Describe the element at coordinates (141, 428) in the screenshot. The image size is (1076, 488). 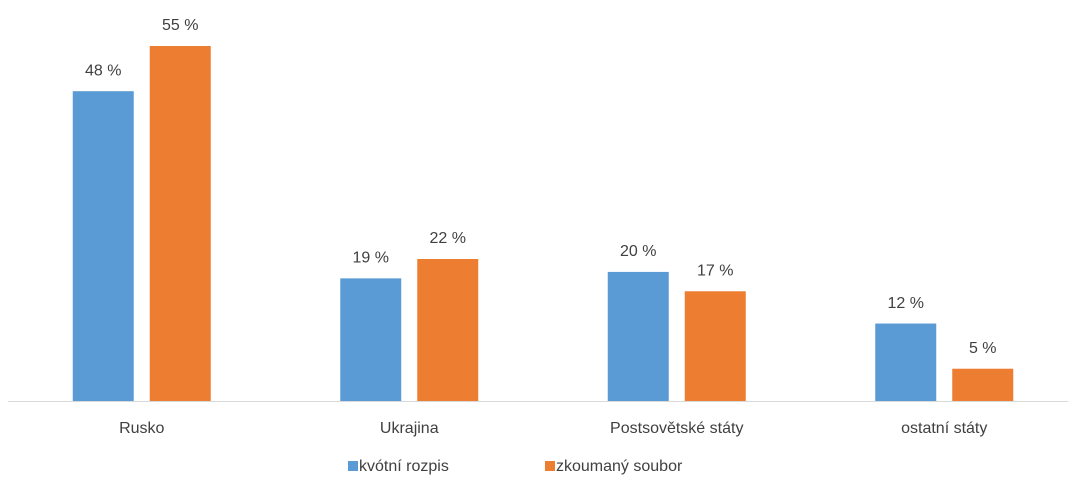
I see `x-tick-label: Rusko` at that location.